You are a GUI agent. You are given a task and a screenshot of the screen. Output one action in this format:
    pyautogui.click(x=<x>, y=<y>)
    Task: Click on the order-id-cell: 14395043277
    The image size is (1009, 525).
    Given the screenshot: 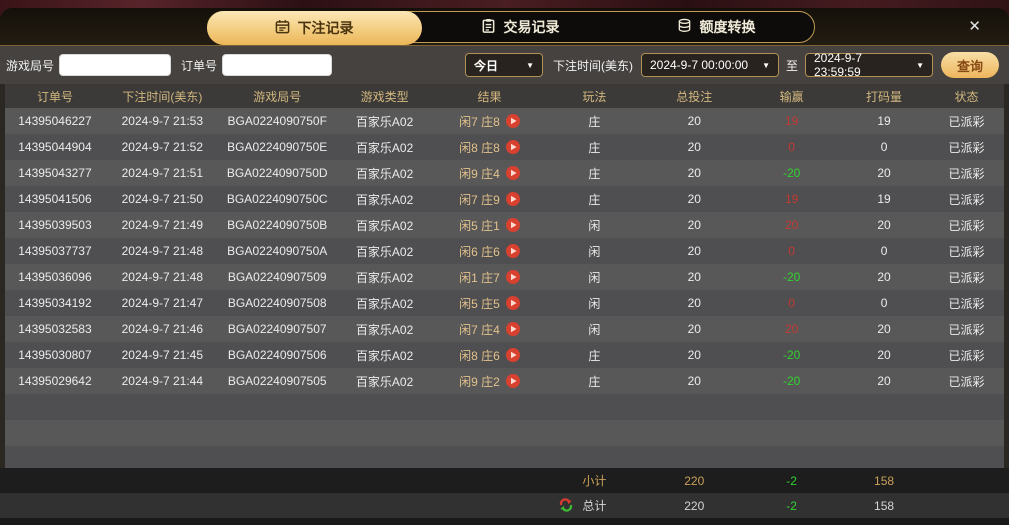 What is the action you would take?
    pyautogui.click(x=55, y=173)
    